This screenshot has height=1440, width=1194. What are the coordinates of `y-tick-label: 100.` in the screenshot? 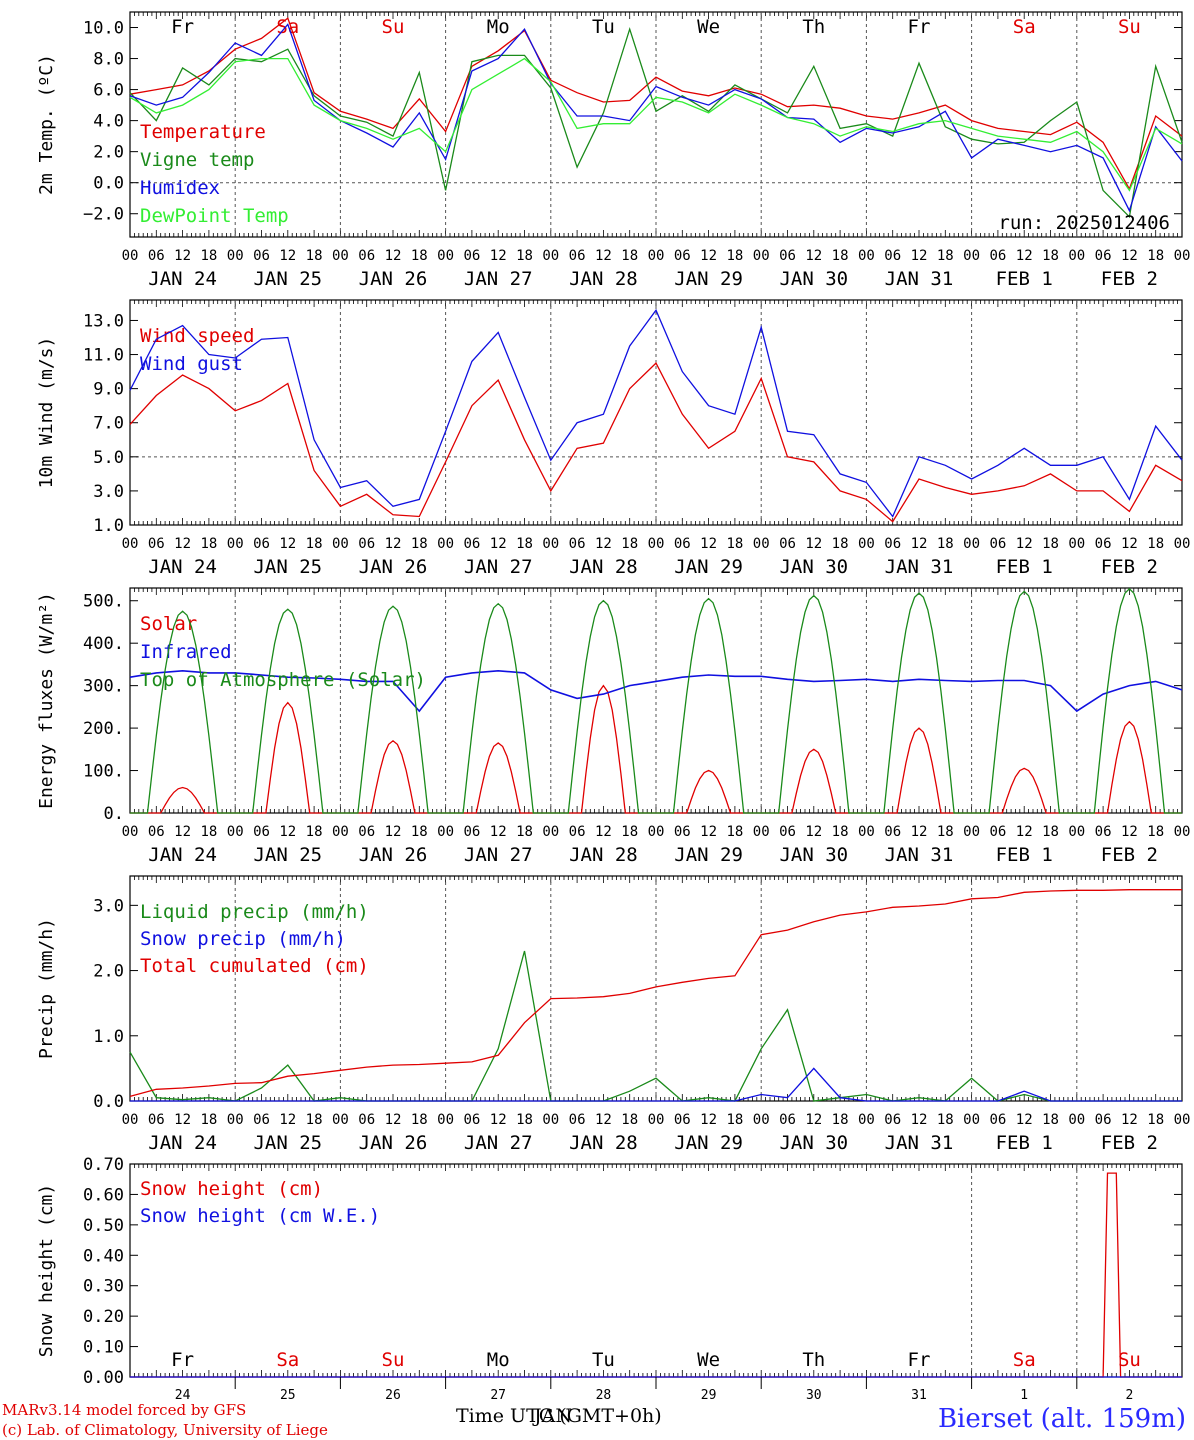 It's located at (103, 772).